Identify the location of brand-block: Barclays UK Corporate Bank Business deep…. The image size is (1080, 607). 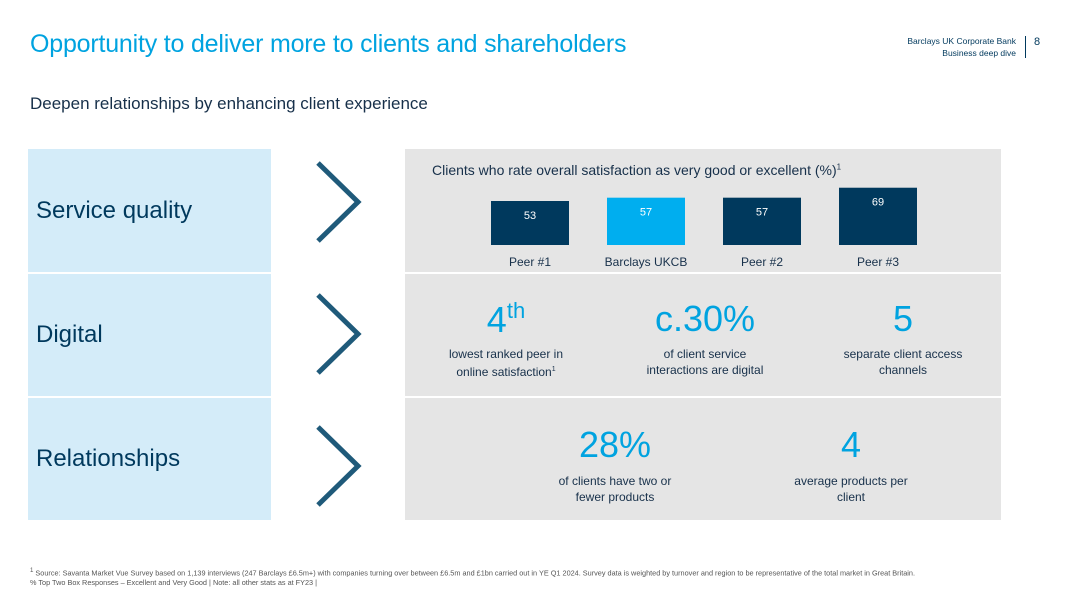
(961, 47).